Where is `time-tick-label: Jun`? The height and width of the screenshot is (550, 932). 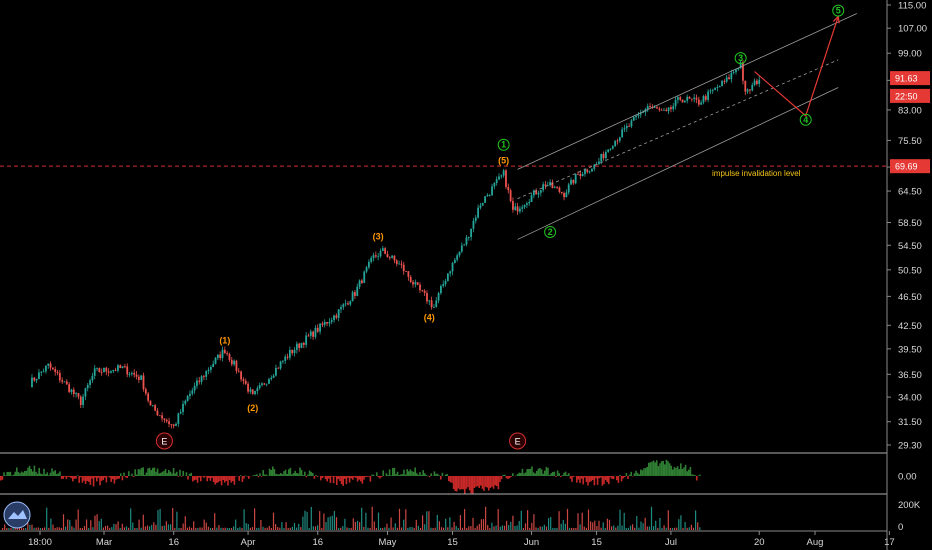
time-tick-label: Jun is located at coordinates (531, 542).